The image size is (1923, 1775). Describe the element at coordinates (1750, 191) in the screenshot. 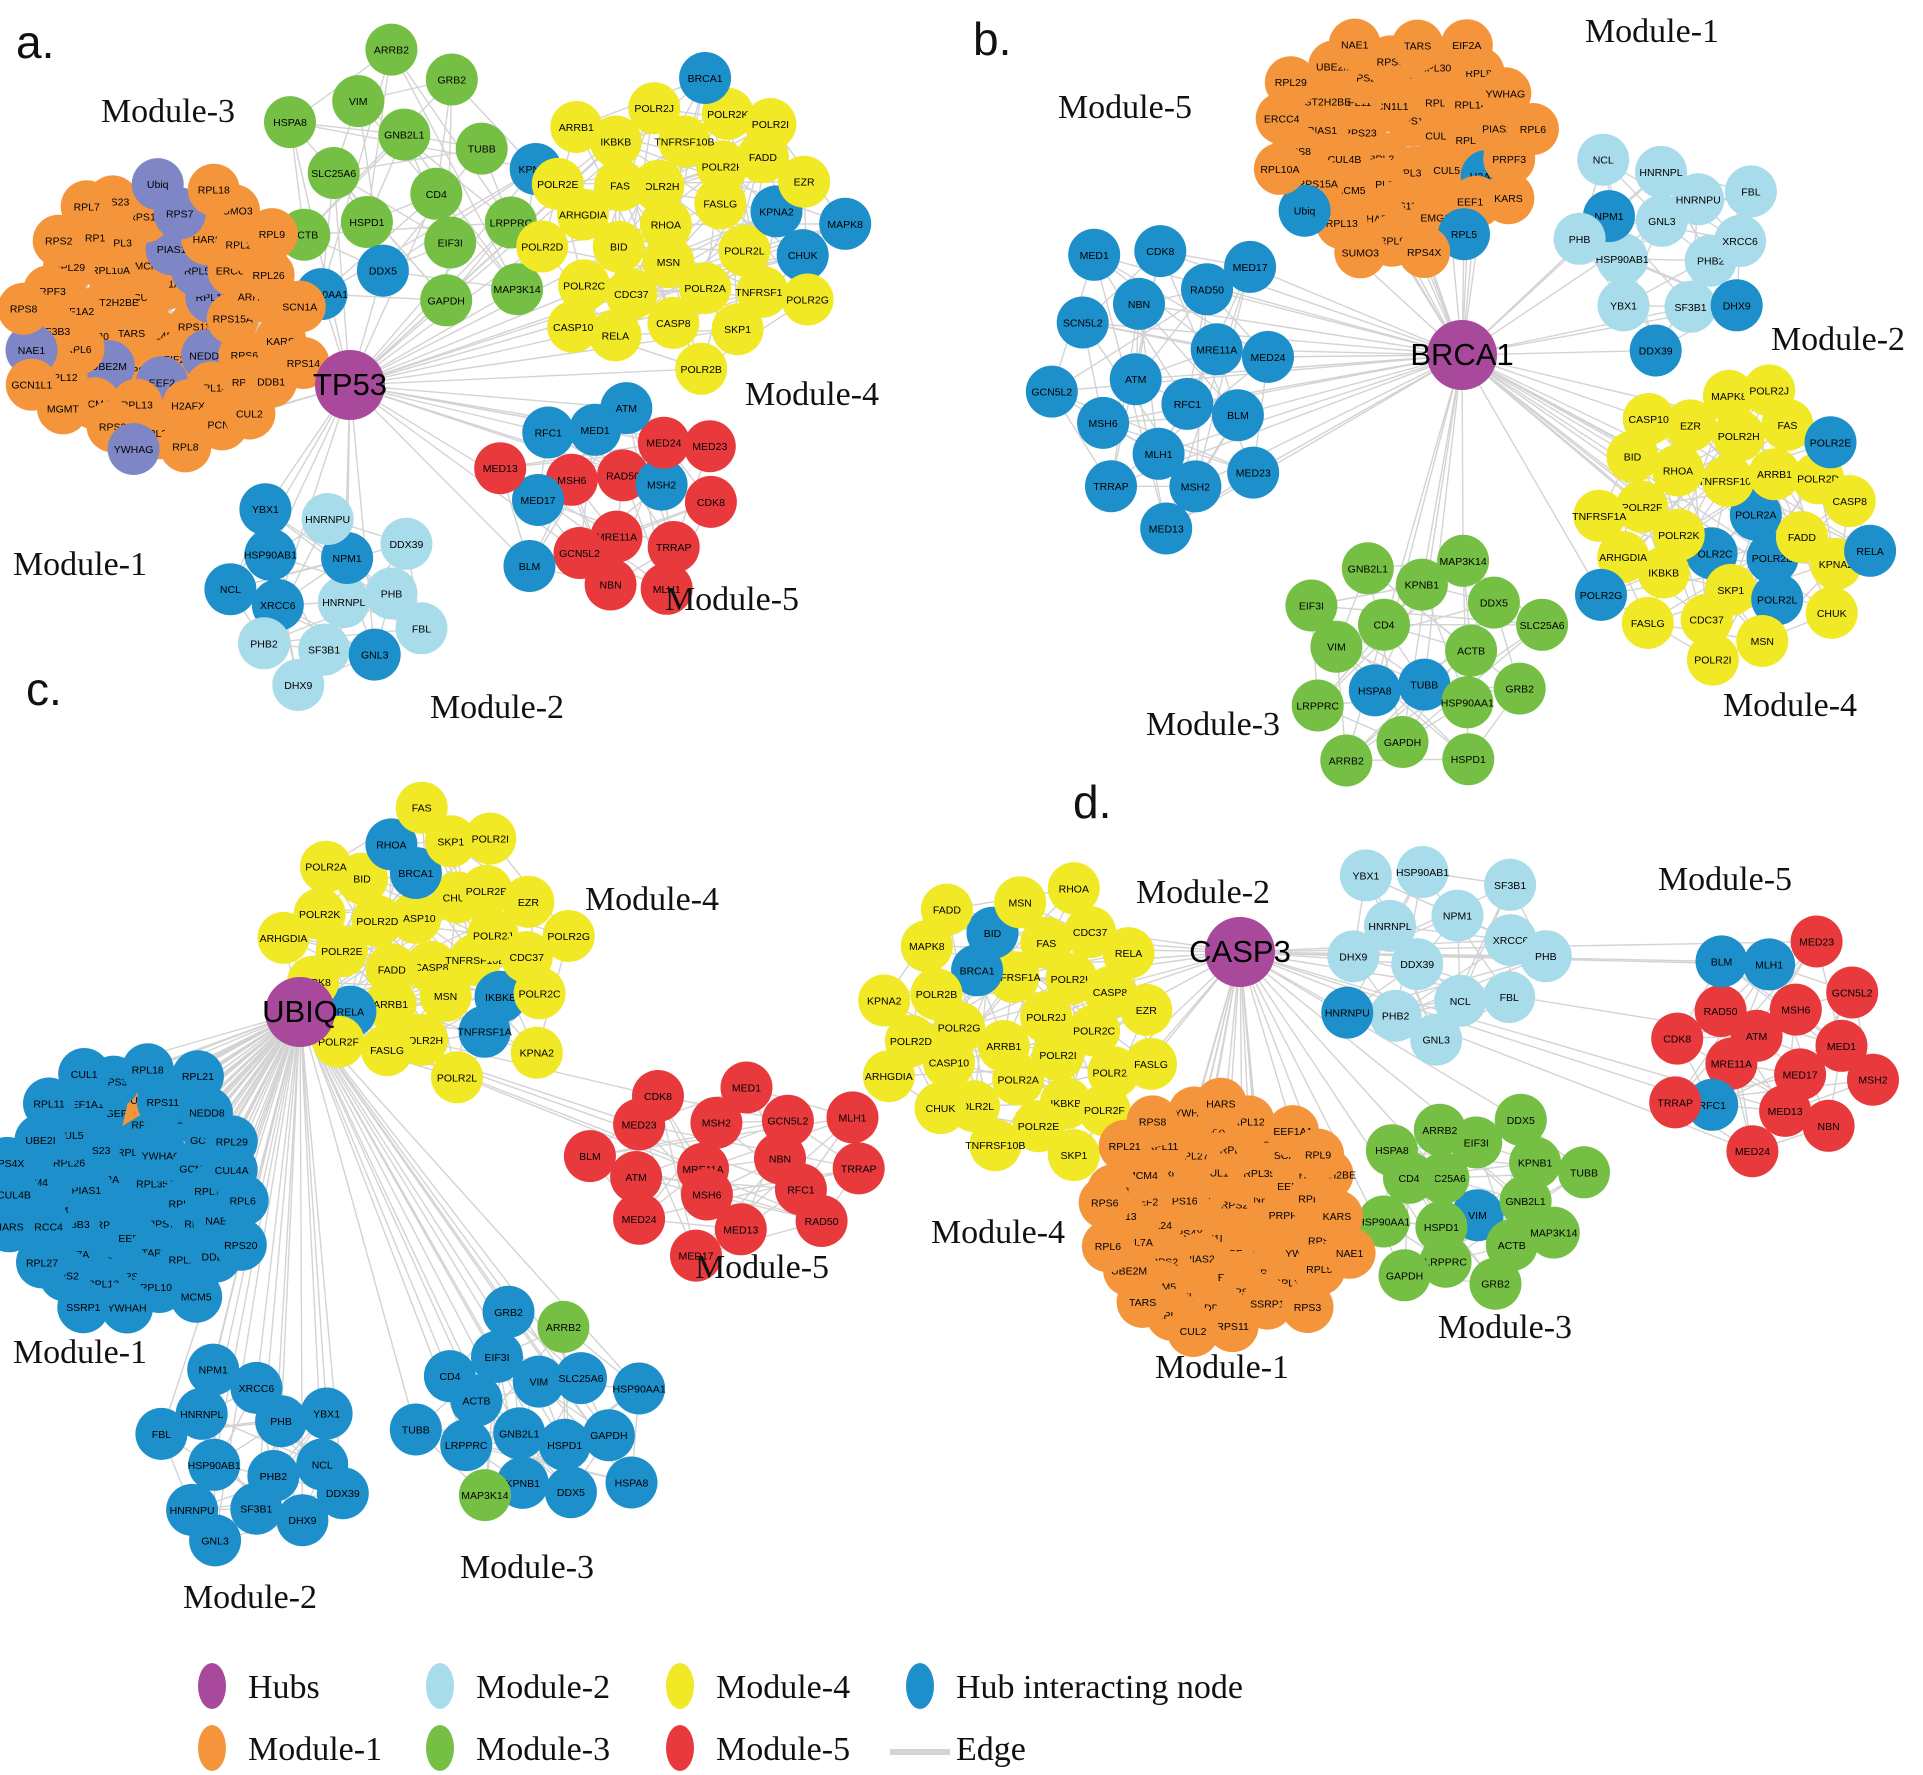

I see `node-b-FBL: FBL` at that location.